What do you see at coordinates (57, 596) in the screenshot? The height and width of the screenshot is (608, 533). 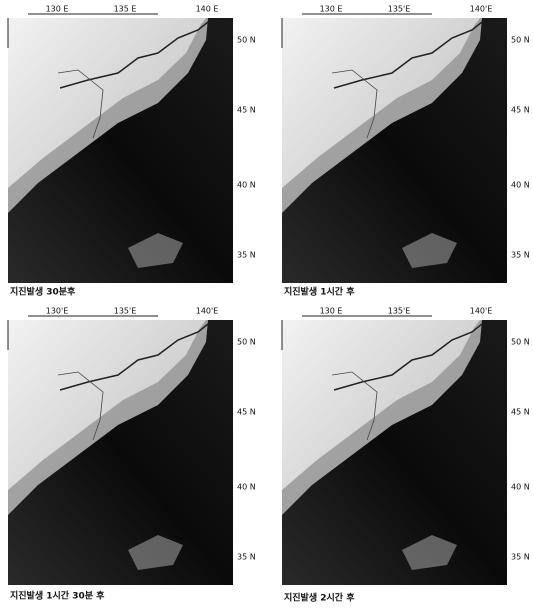 I see `panel-caption: 지진발생 1시간 30분 후` at bounding box center [57, 596].